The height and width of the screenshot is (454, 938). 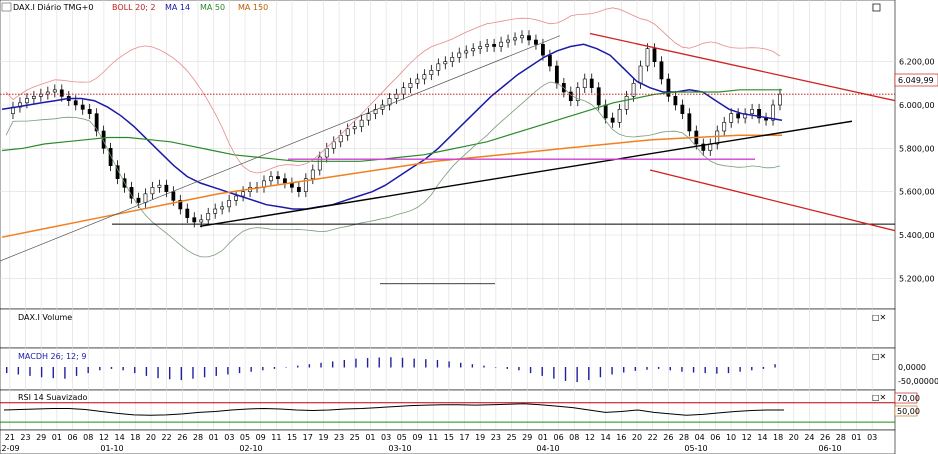 What do you see at coordinates (104, 437) in the screenshot?
I see `x-day-label: 12` at bounding box center [104, 437].